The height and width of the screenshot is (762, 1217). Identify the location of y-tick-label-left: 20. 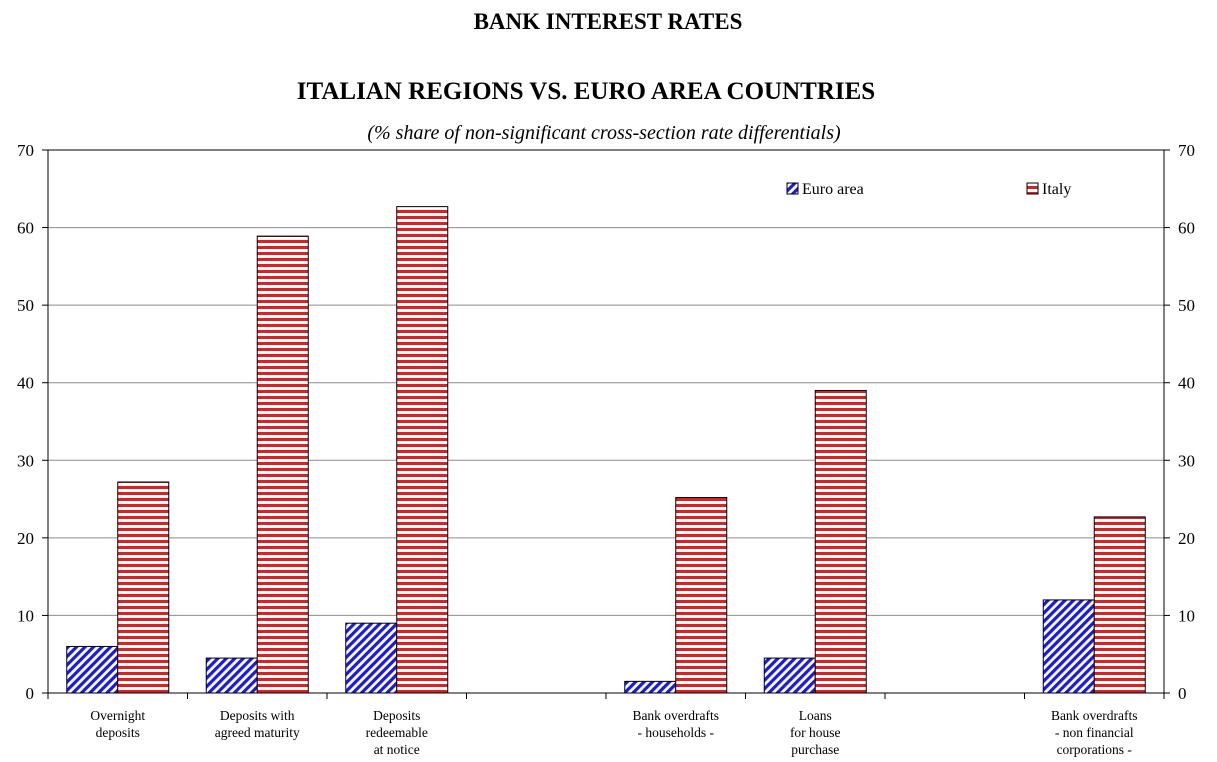
(25, 538).